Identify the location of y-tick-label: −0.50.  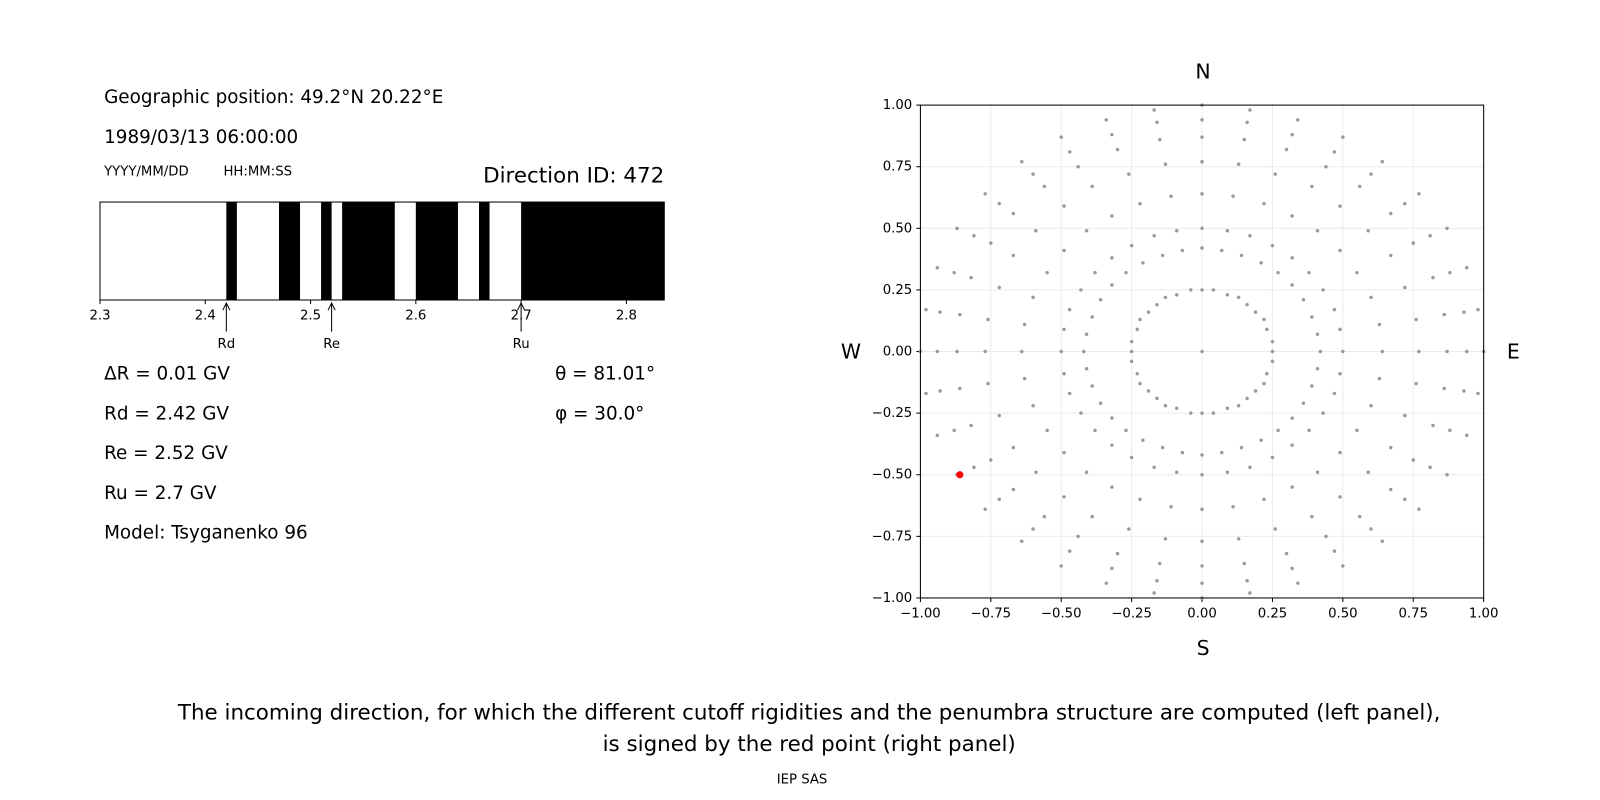
(892, 475).